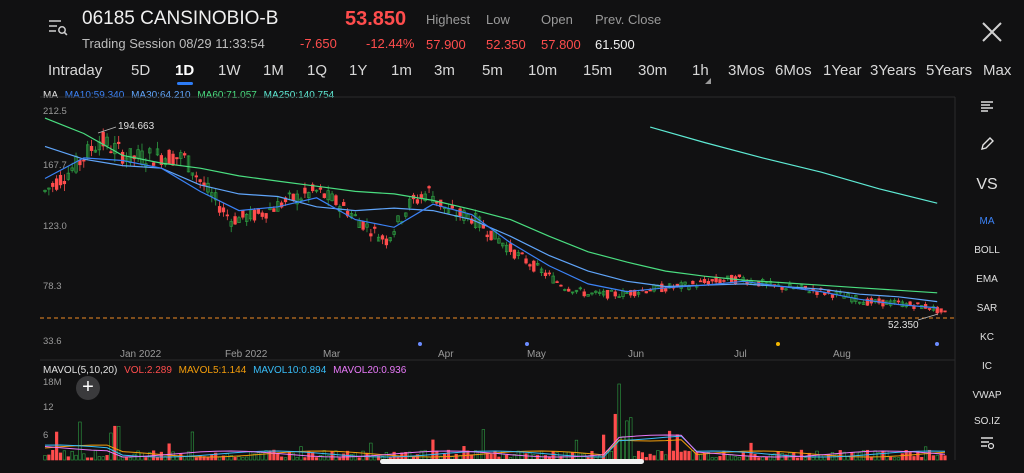  Describe the element at coordinates (949, 70) in the screenshot. I see `tab-5years: 5Years` at that location.